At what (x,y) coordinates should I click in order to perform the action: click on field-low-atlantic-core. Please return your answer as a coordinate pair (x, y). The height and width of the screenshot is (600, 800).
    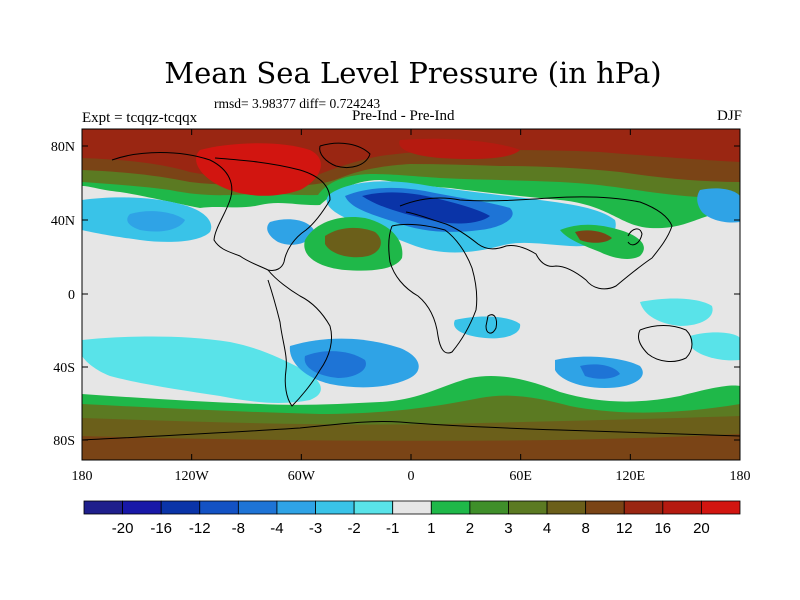
    Looking at the image, I should click on (426, 208).